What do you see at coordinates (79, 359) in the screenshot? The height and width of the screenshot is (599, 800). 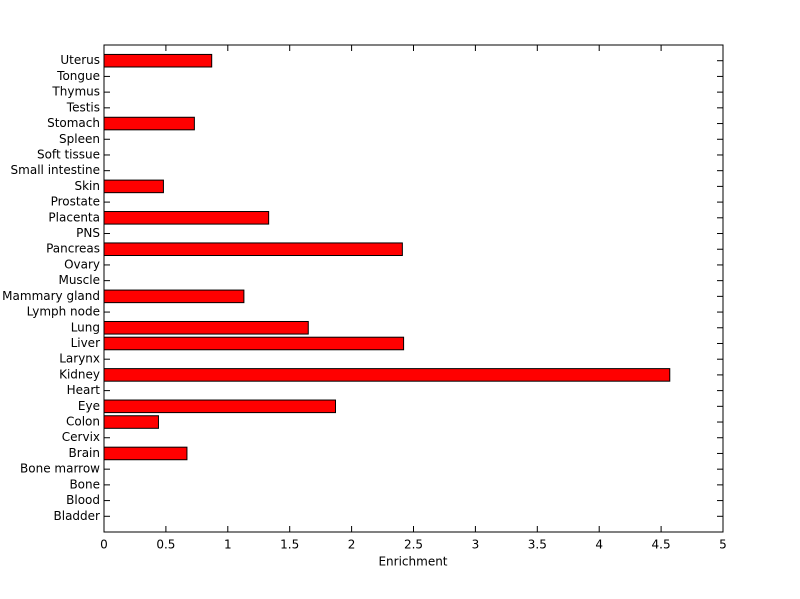 I see `y-tick-label: Larynx` at bounding box center [79, 359].